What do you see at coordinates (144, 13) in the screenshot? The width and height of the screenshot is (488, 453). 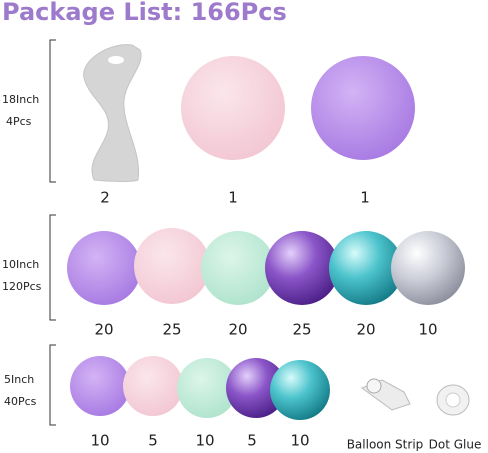 I see `title: Package List: 166Pcs` at bounding box center [144, 13].